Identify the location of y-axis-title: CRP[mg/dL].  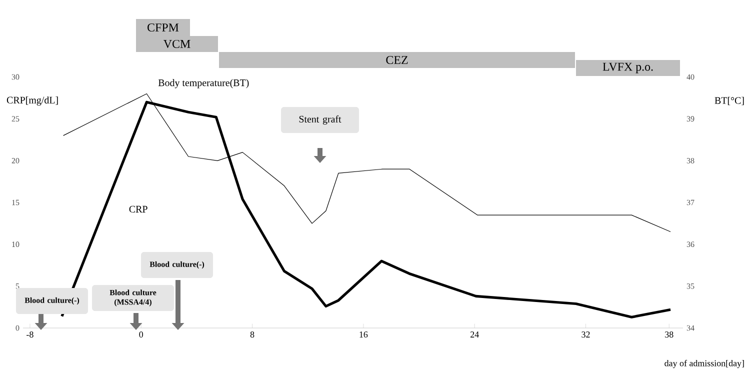
(32, 101).